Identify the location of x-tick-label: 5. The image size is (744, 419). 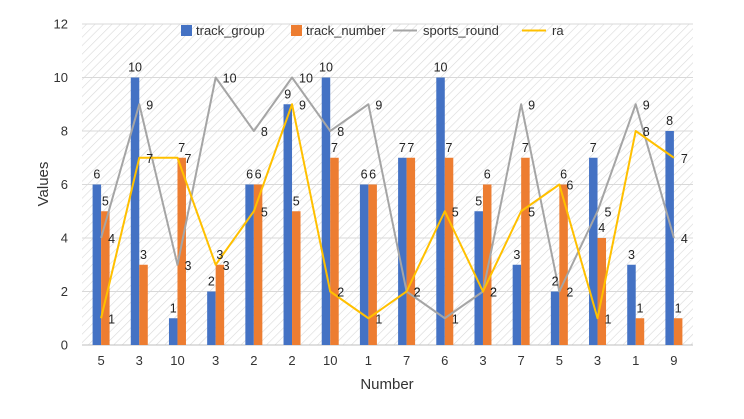
(100, 360).